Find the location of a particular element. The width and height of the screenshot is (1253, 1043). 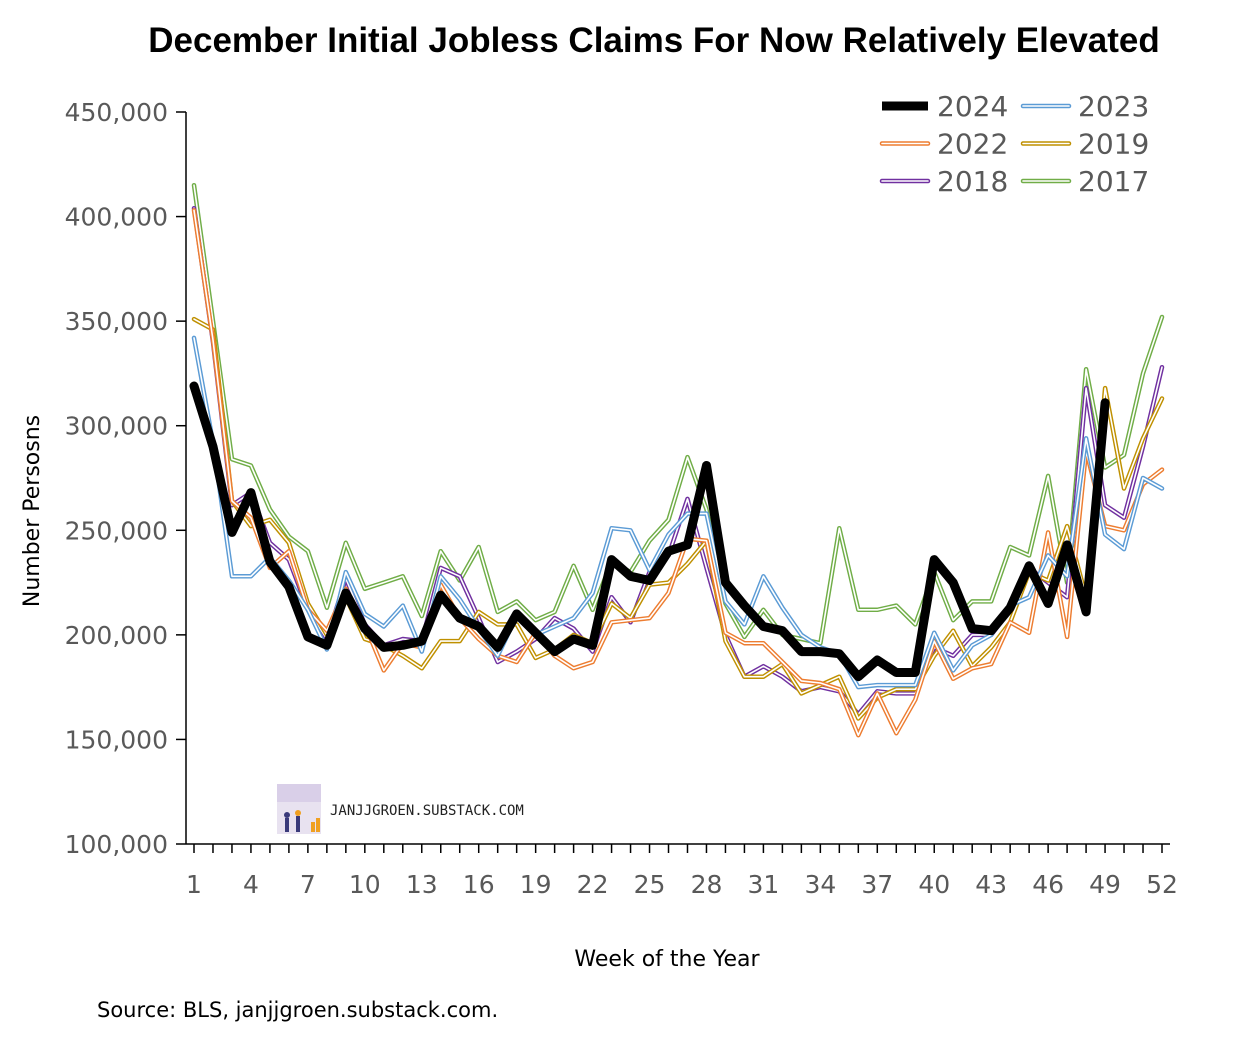

watermark-url: JANJJGROEN.SUBSTACK.COM is located at coordinates (427, 811).